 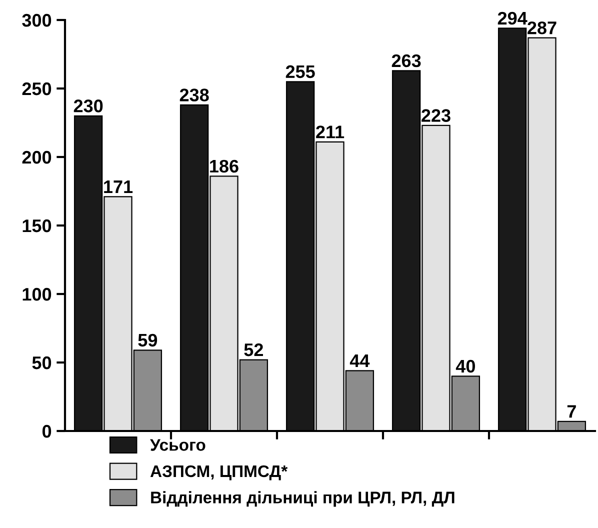 What do you see at coordinates (542, 27) in the screenshot?
I see `data-label: 287` at bounding box center [542, 27].